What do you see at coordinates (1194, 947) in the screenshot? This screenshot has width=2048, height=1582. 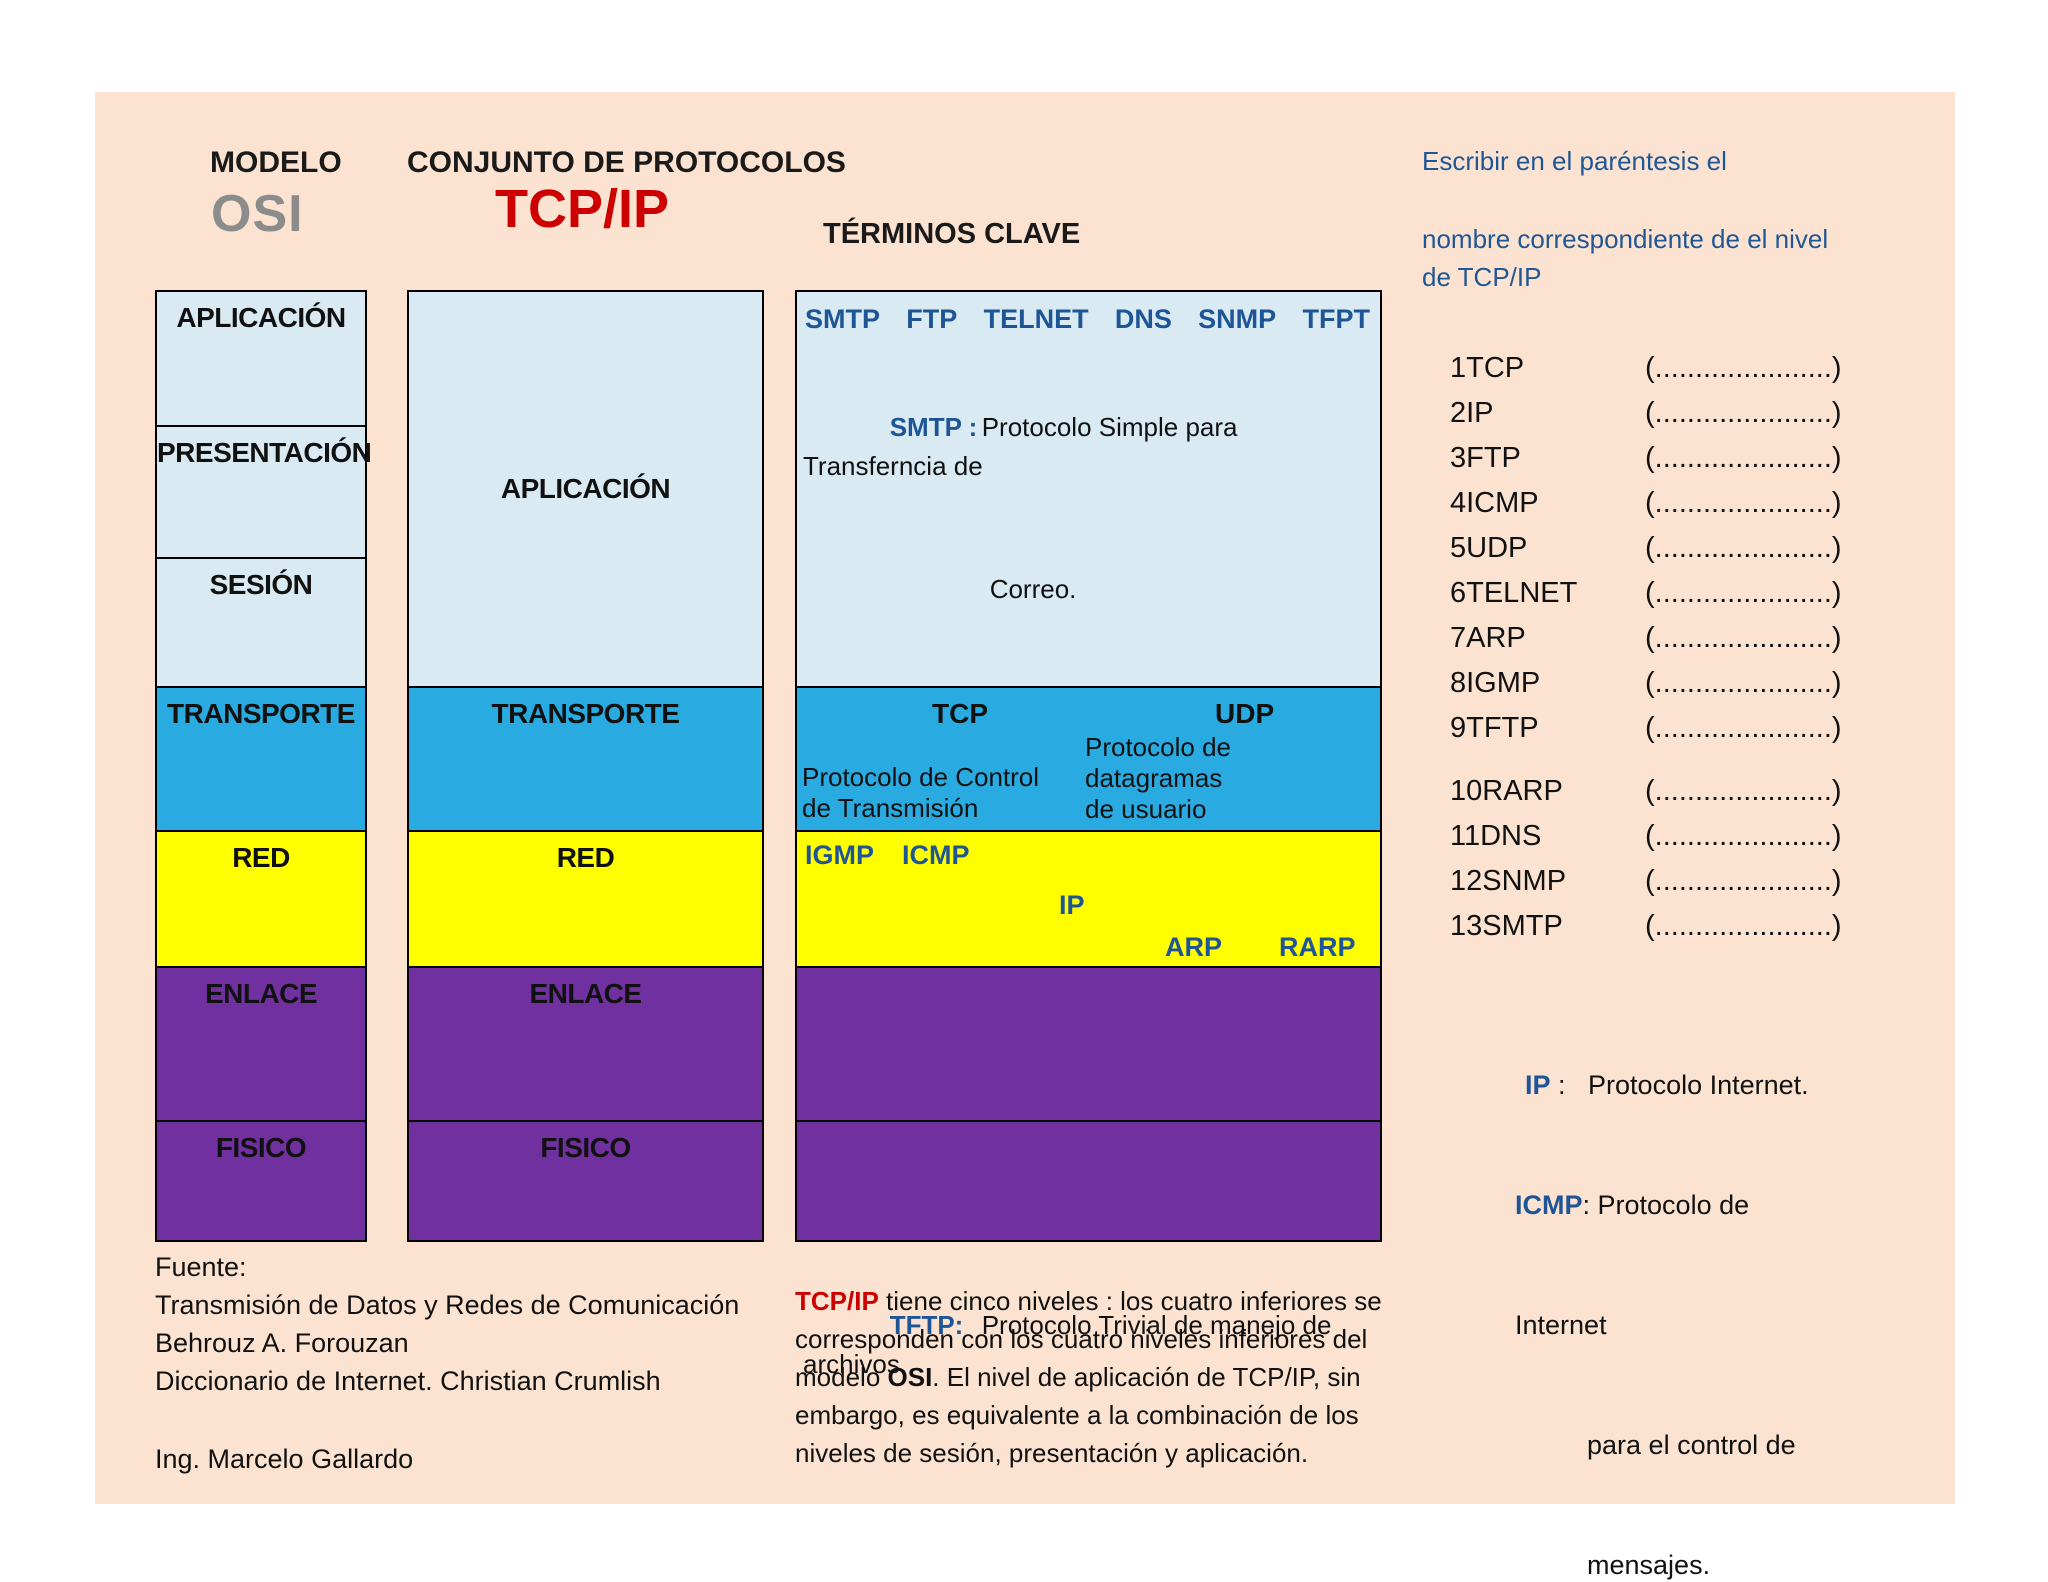 I see `arp-label: ARP` at bounding box center [1194, 947].